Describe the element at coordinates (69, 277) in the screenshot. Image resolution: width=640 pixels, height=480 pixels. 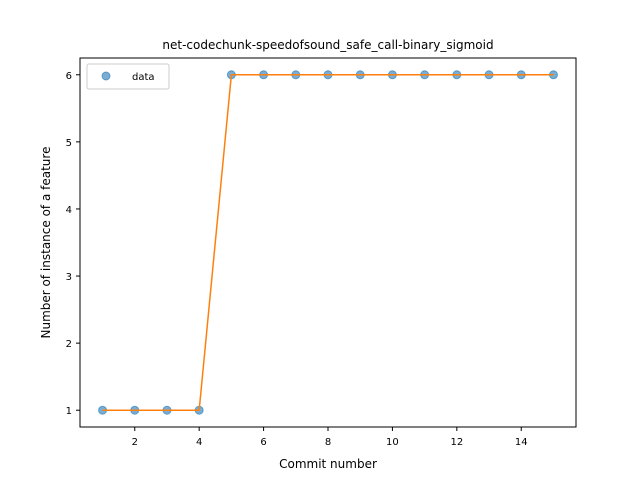
I see `y-tick-label: 3` at that location.